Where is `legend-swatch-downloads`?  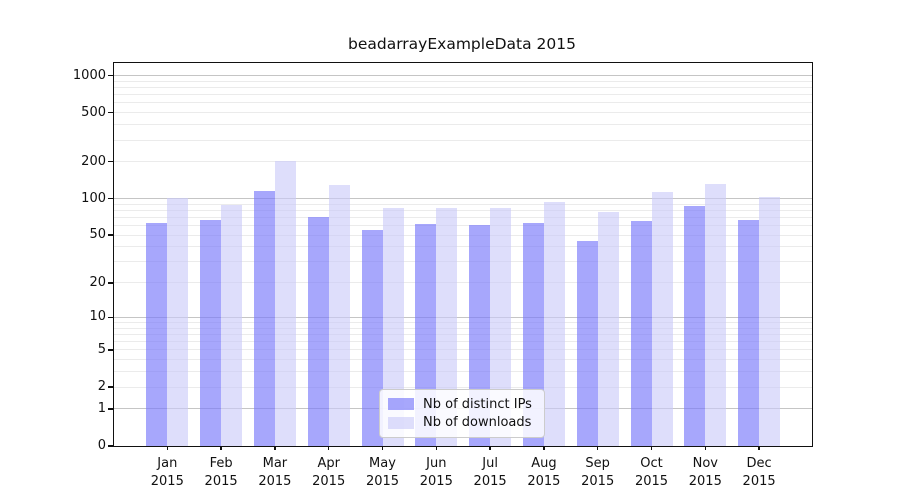 legend-swatch-downloads is located at coordinates (401, 422).